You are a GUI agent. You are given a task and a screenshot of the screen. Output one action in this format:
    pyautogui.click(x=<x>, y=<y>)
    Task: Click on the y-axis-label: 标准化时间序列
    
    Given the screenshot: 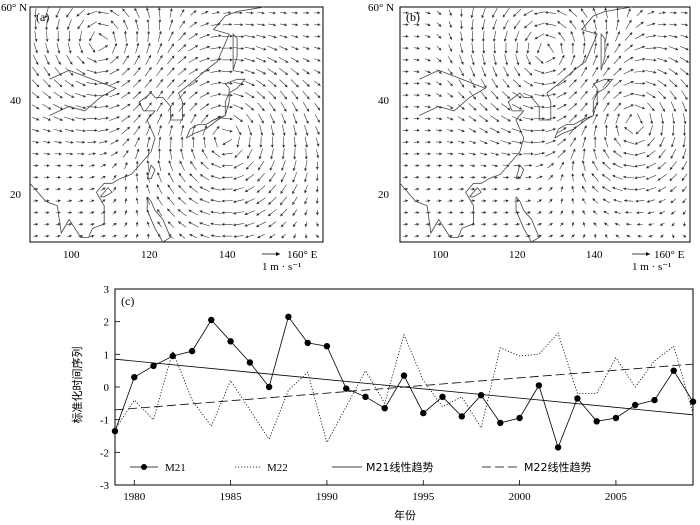 What is the action you would take?
    pyautogui.click(x=77, y=385)
    